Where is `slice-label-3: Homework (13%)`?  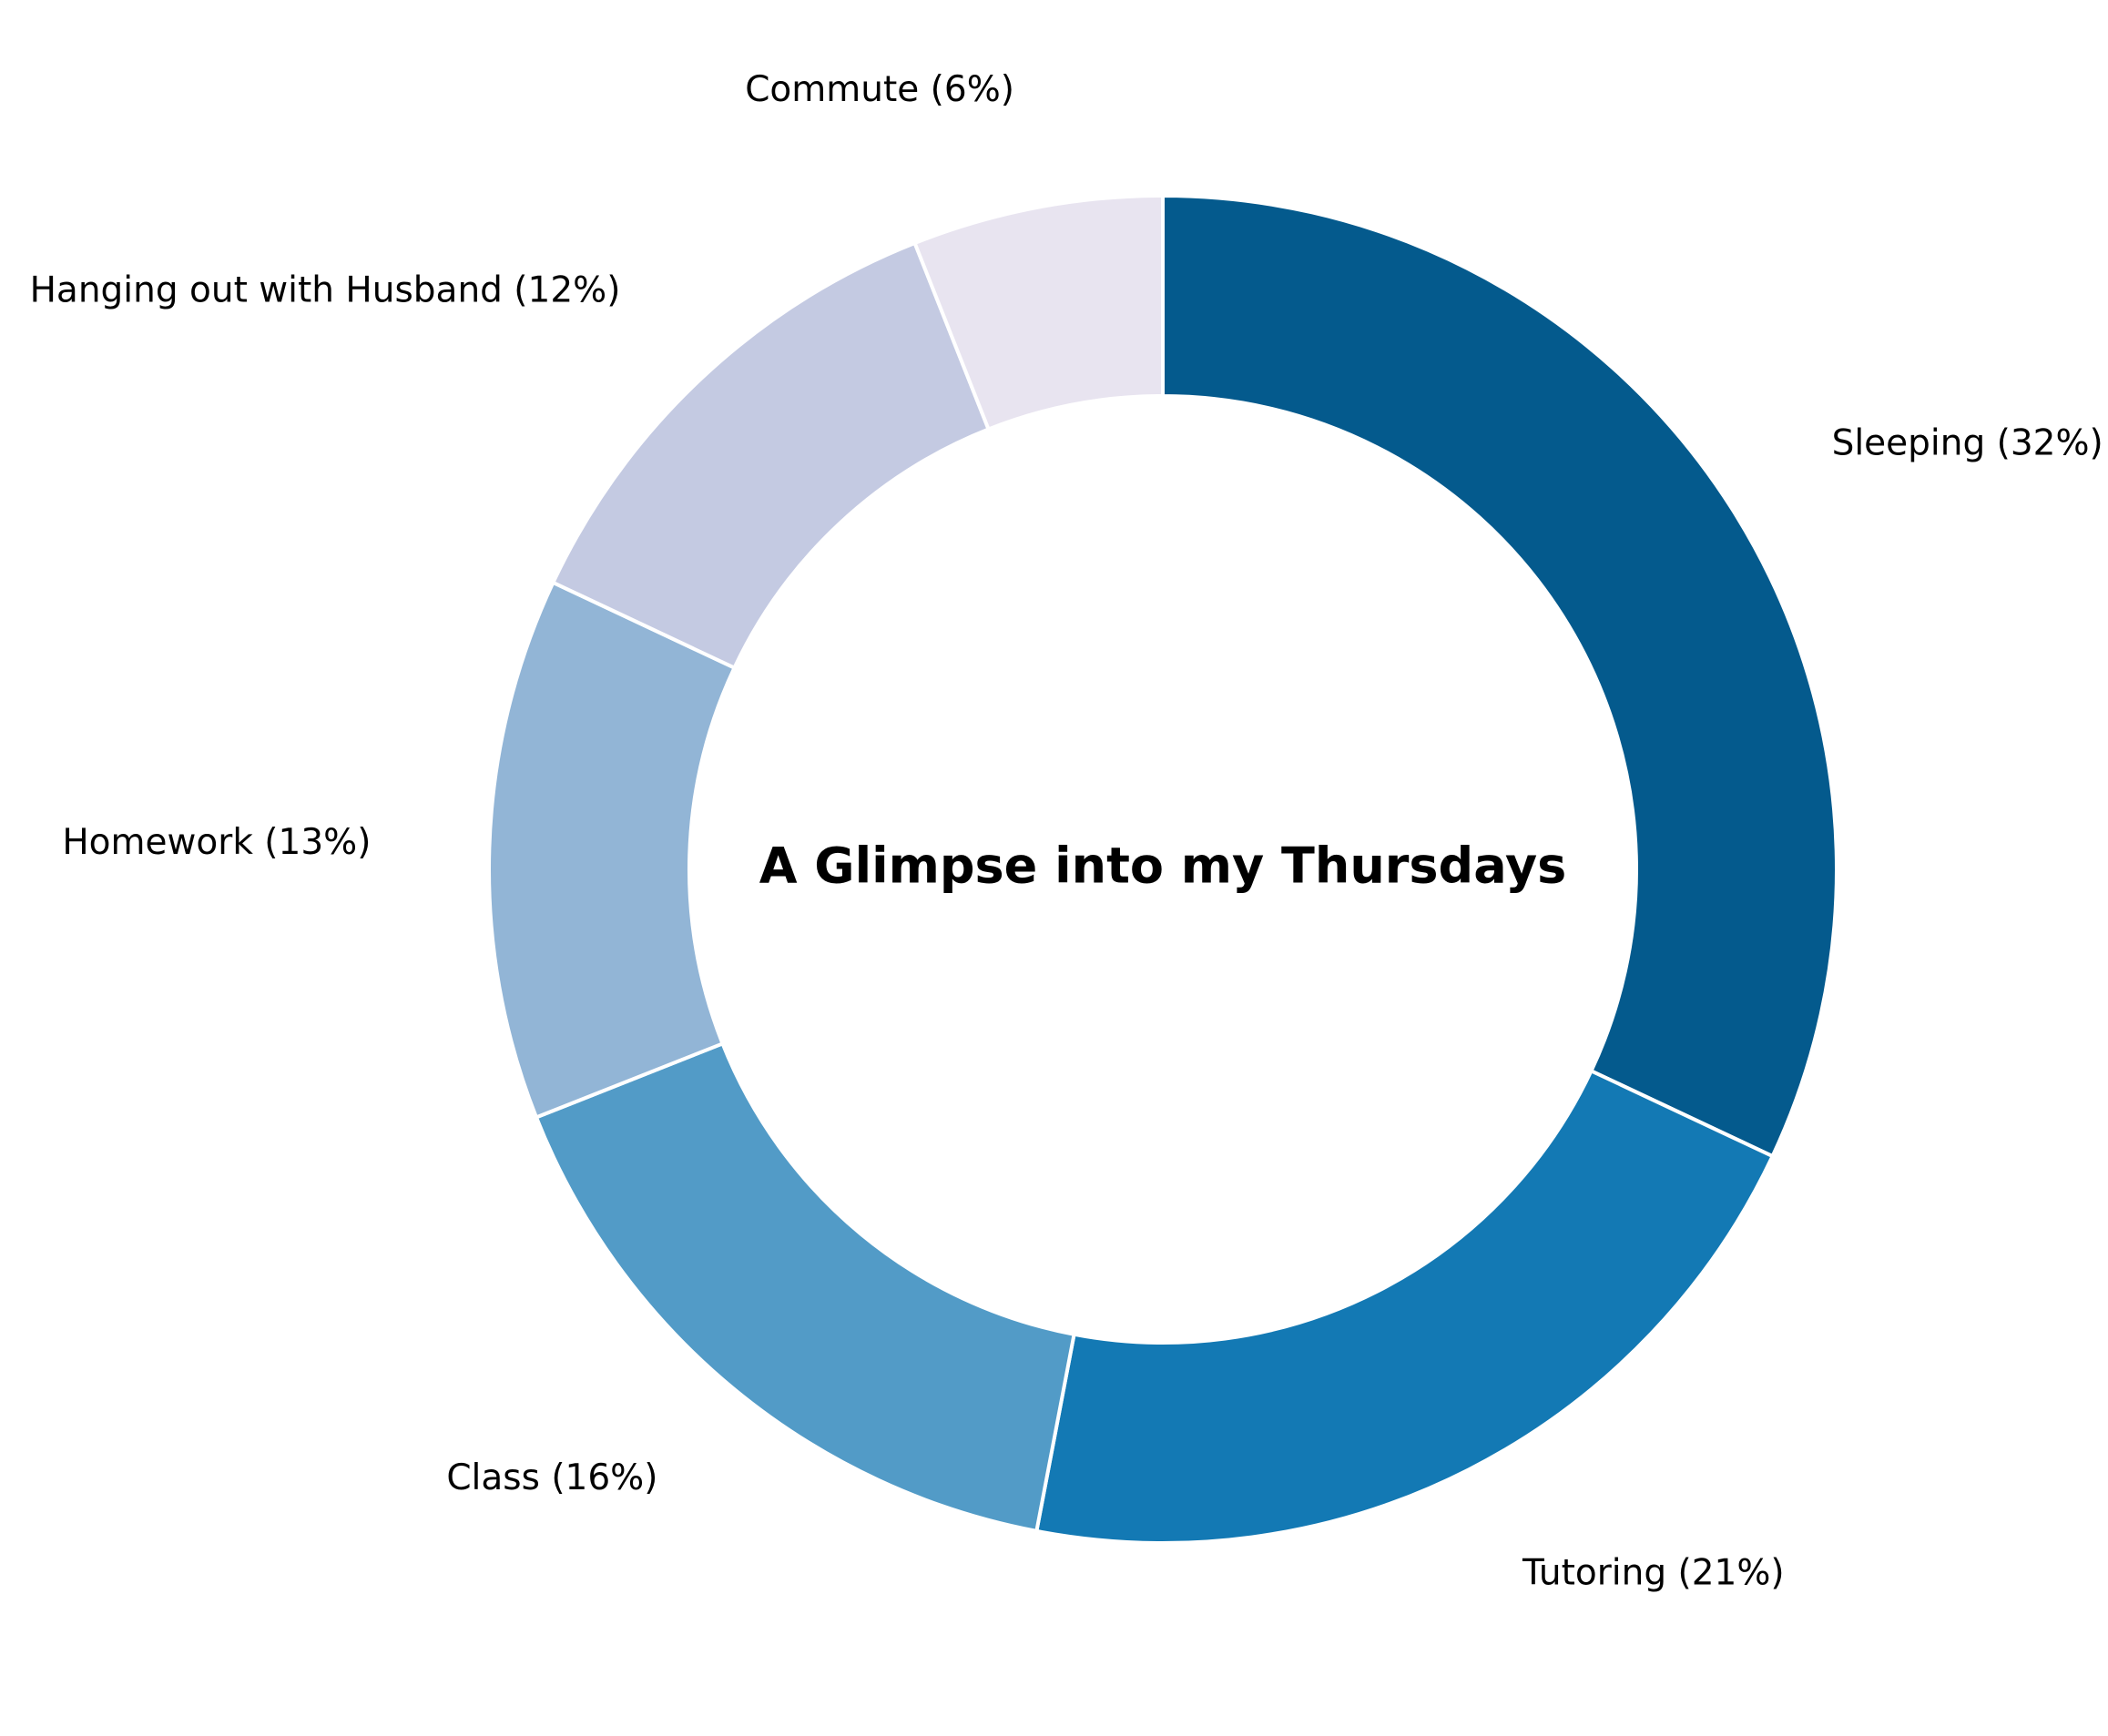 slice-label-3: Homework (13%) is located at coordinates (216, 843).